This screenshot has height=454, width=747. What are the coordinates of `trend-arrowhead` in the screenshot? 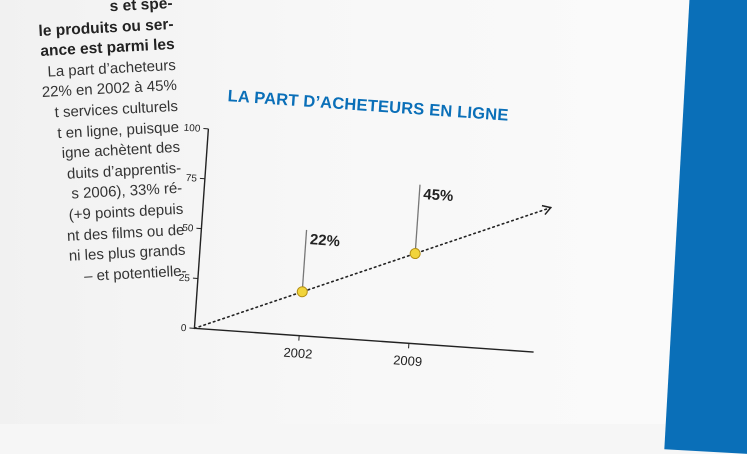 It's located at (545, 210).